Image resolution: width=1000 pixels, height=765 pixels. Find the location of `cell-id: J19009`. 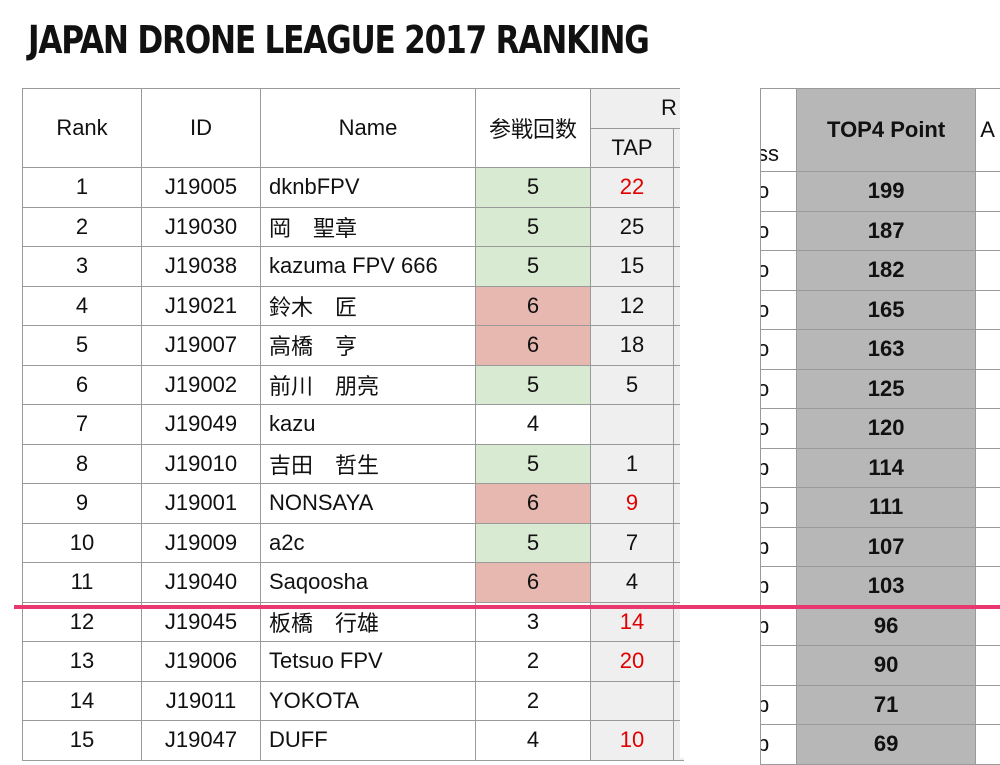

cell-id: J19009 is located at coordinates (201, 543).